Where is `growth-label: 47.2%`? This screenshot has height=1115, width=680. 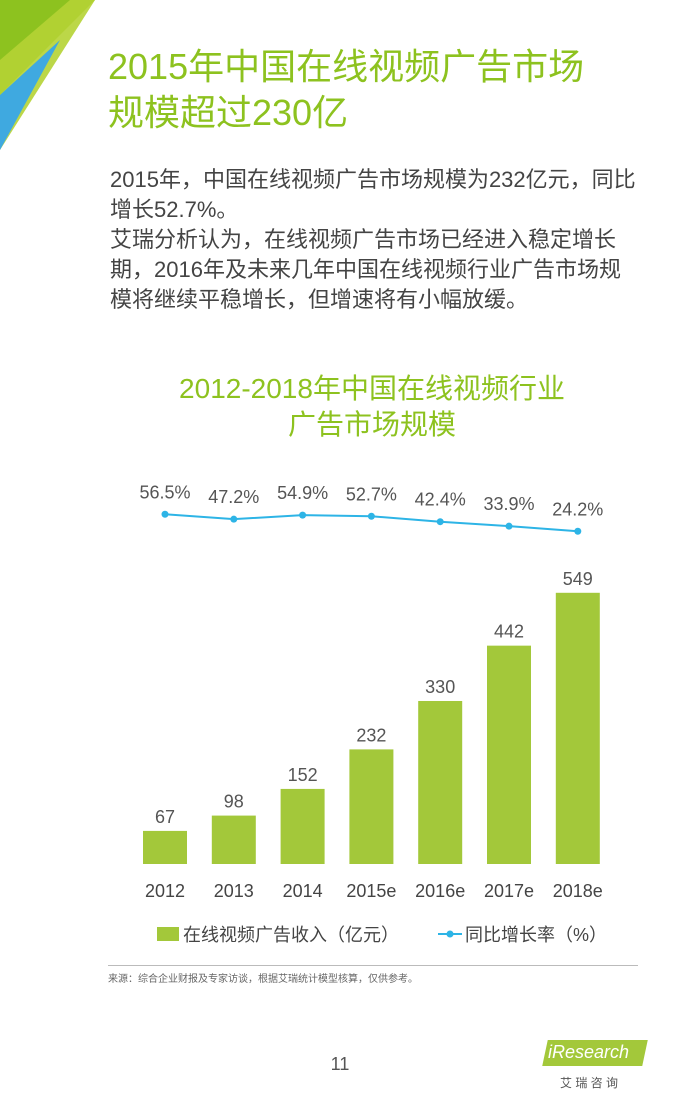 growth-label: 47.2% is located at coordinates (233, 497).